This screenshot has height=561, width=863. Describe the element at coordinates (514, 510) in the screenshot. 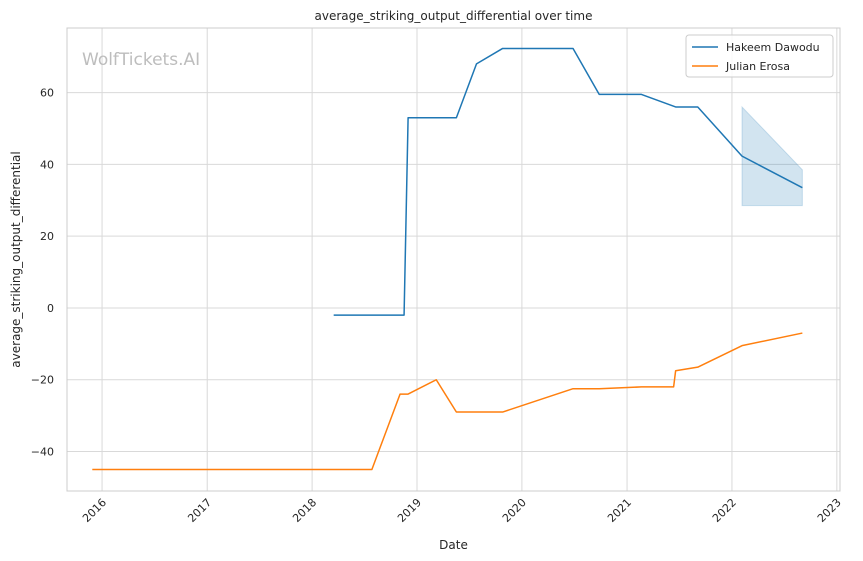

I see `x-tick-label: 2020` at that location.